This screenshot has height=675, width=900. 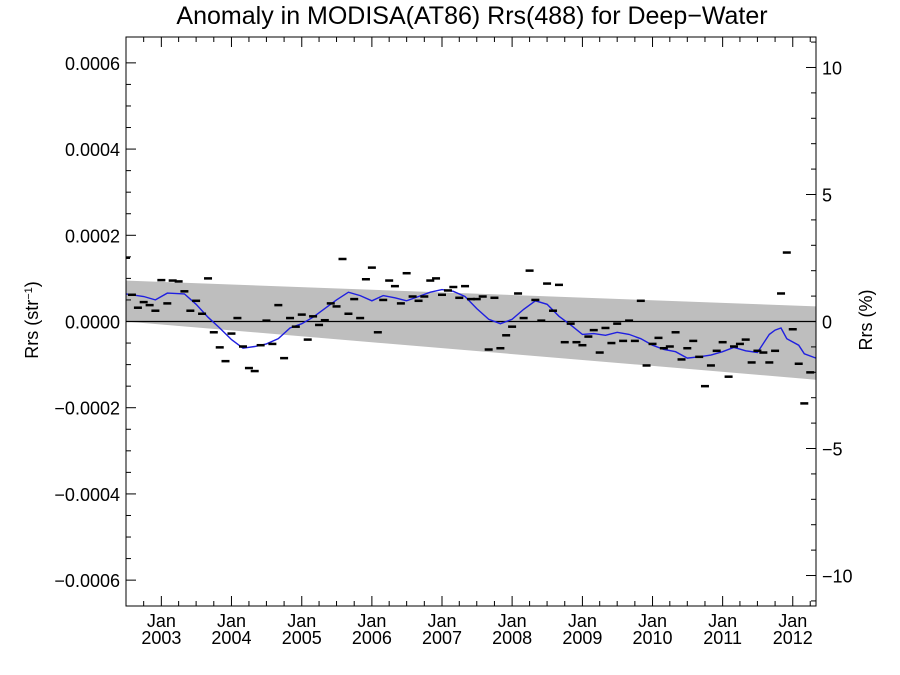 I want to click on y-tick-label: 0.0002, so click(x=92, y=236).